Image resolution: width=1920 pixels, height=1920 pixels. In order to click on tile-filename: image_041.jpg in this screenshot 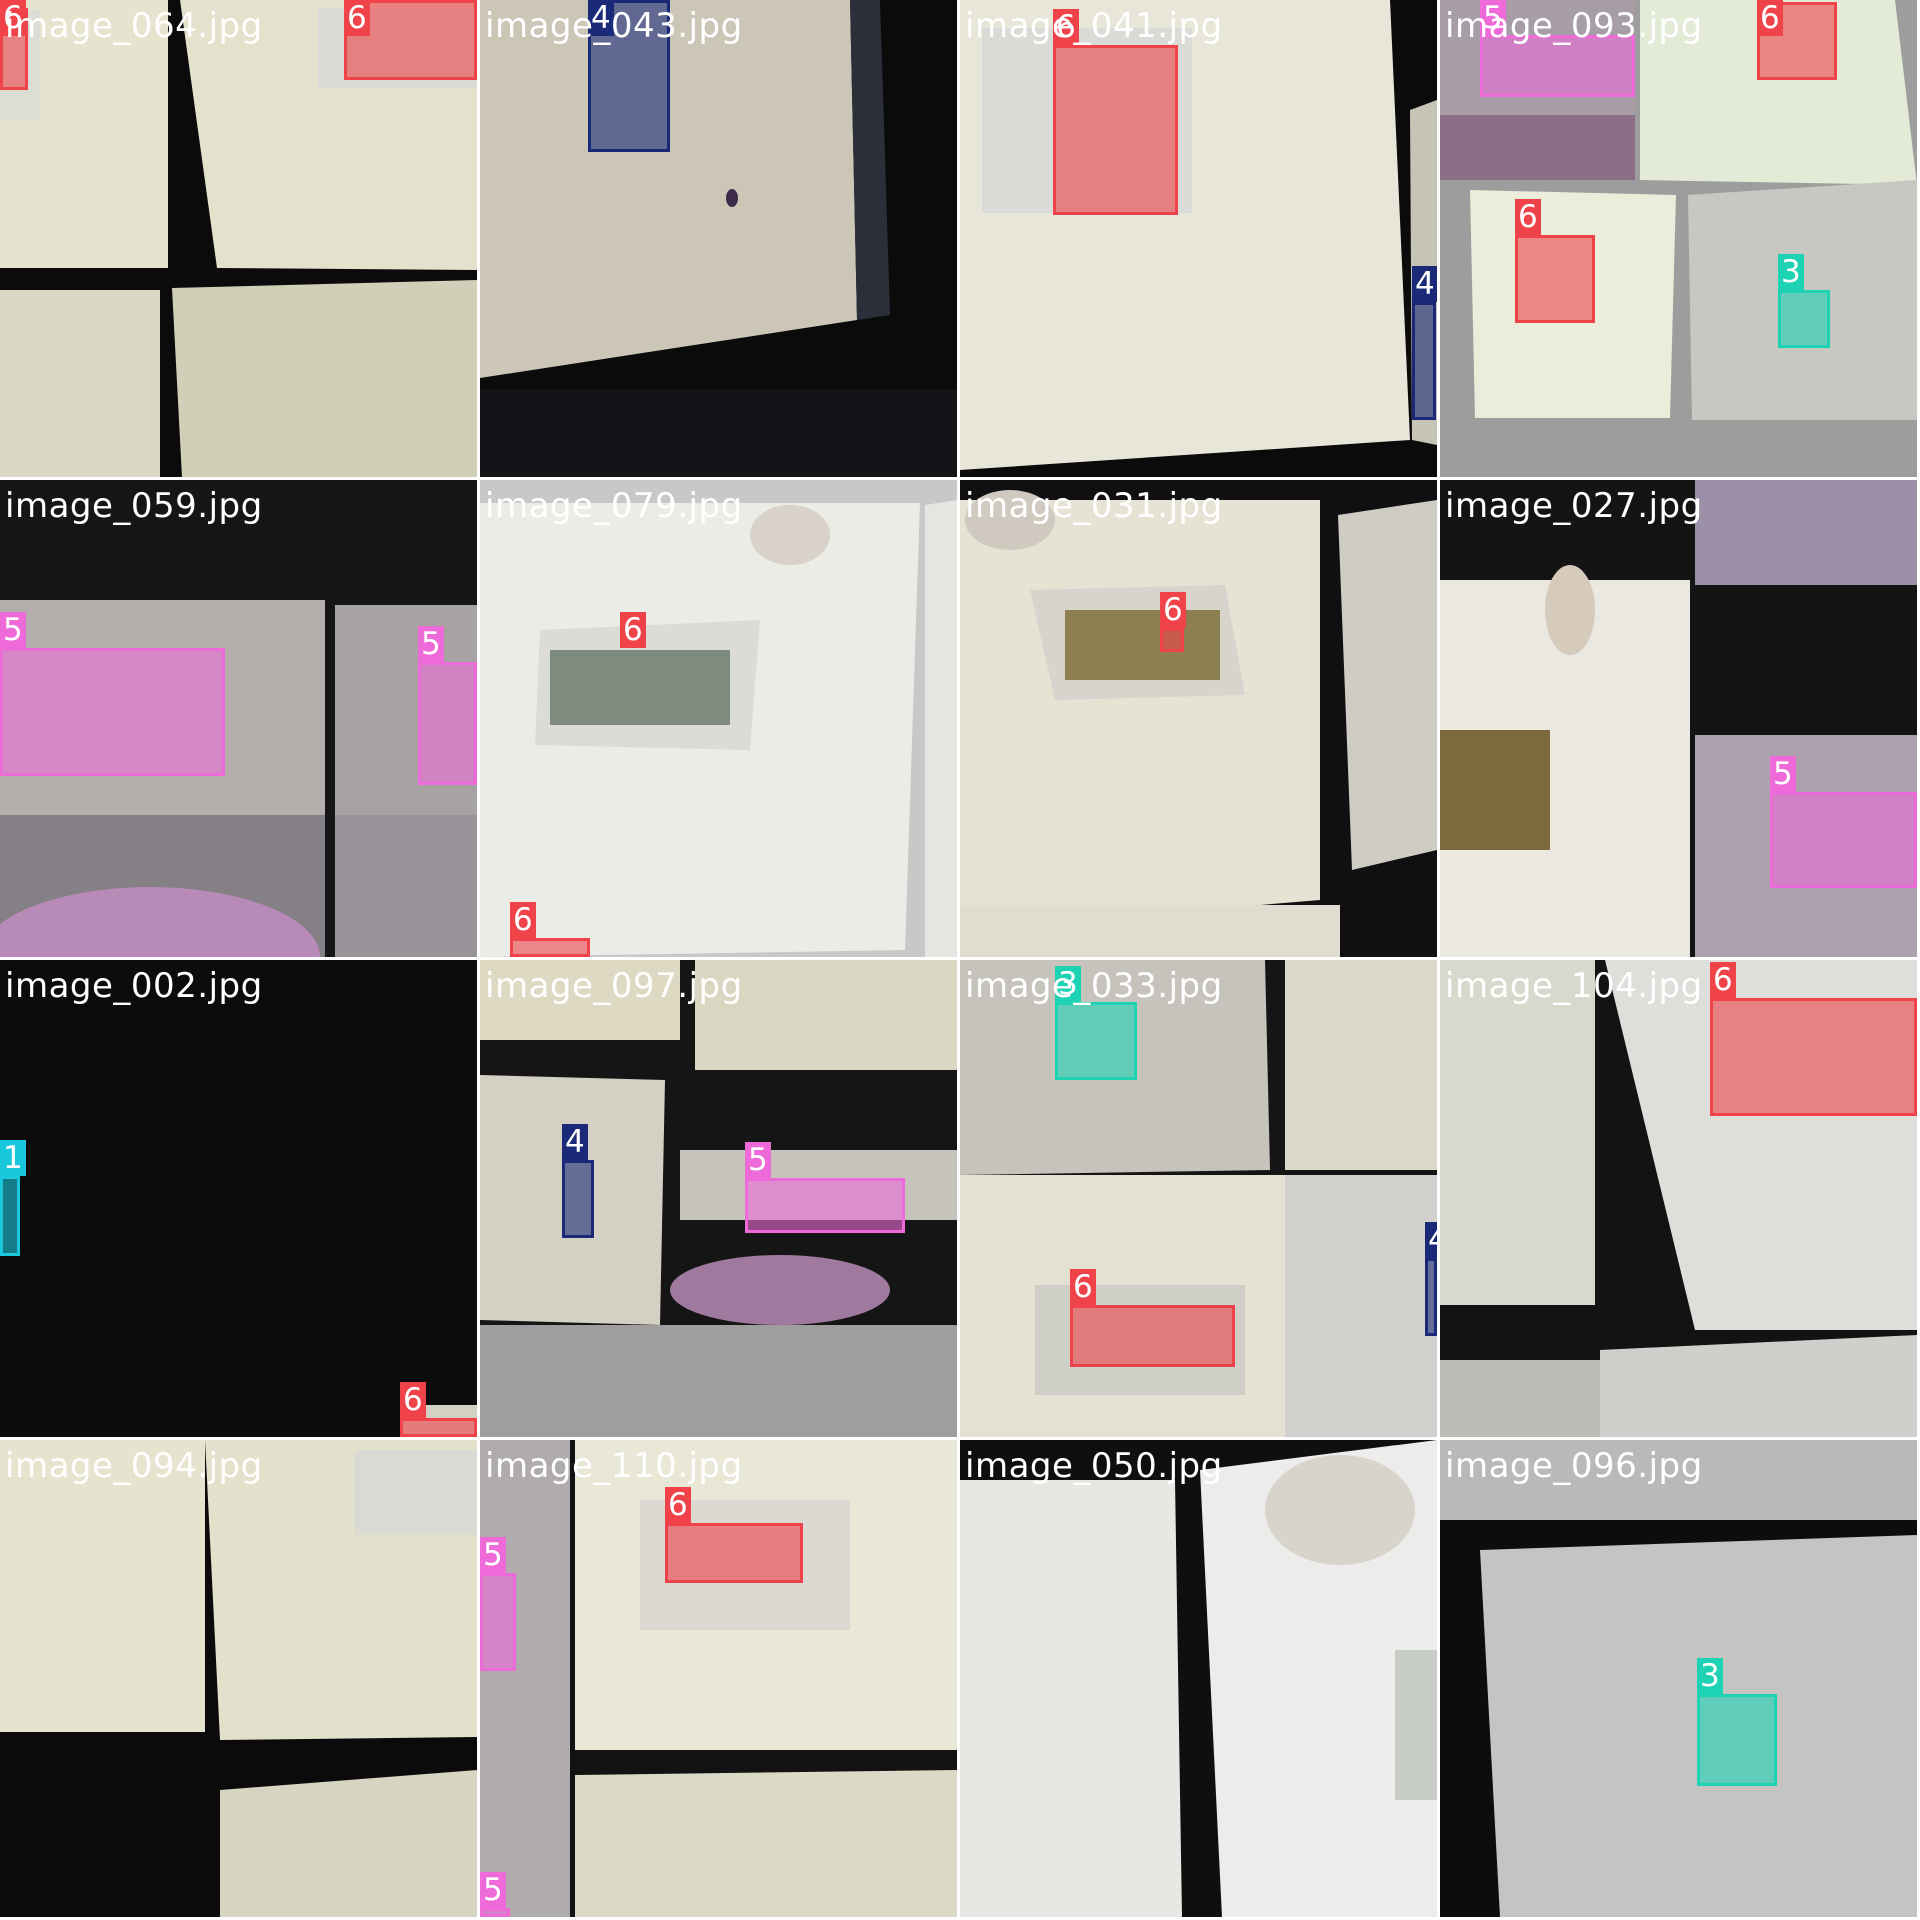, I will do `click(1094, 26)`.